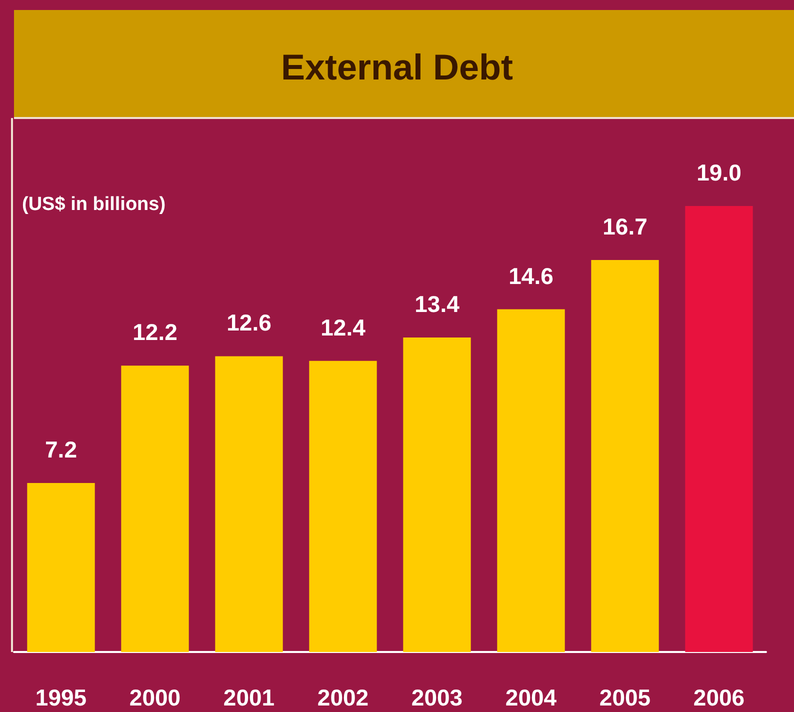  I want to click on data-label: 12.4, so click(343, 327).